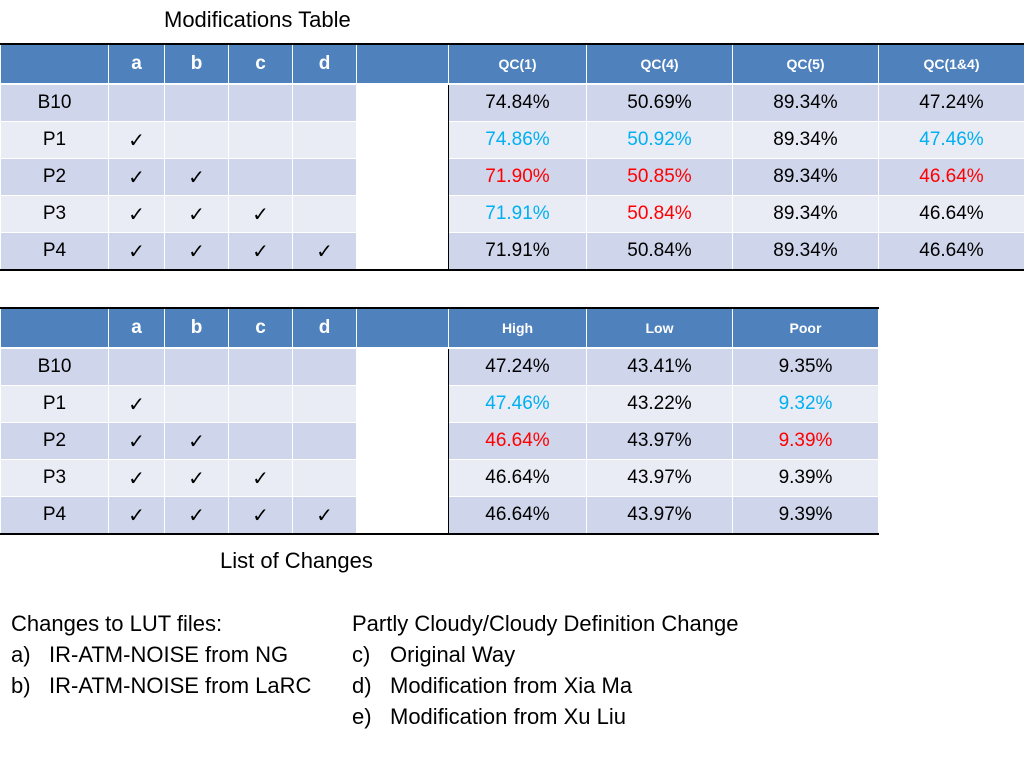 Image resolution: width=1024 pixels, height=768 pixels. I want to click on list-item: b) IR-ATM-NOISE from LaRC, so click(161, 685).